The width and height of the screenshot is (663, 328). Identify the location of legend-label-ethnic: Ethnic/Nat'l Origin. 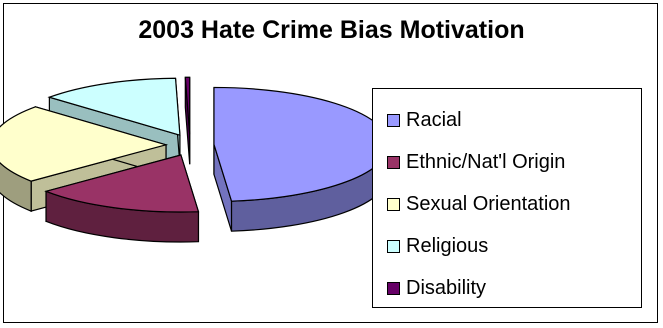
(486, 161).